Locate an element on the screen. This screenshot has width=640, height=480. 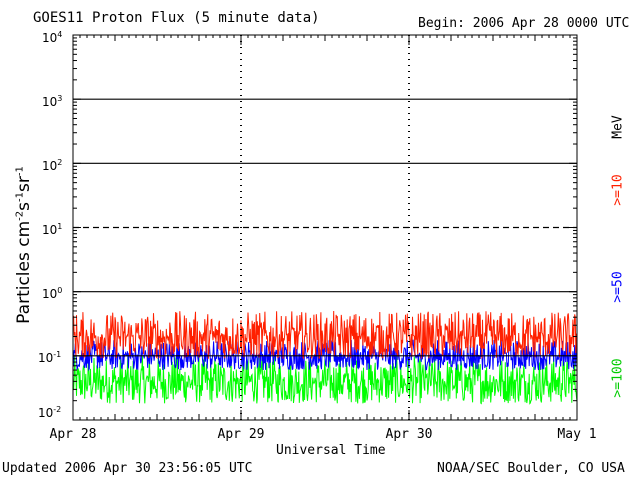
y-tick-label: 10-2 is located at coordinates (50, 412).